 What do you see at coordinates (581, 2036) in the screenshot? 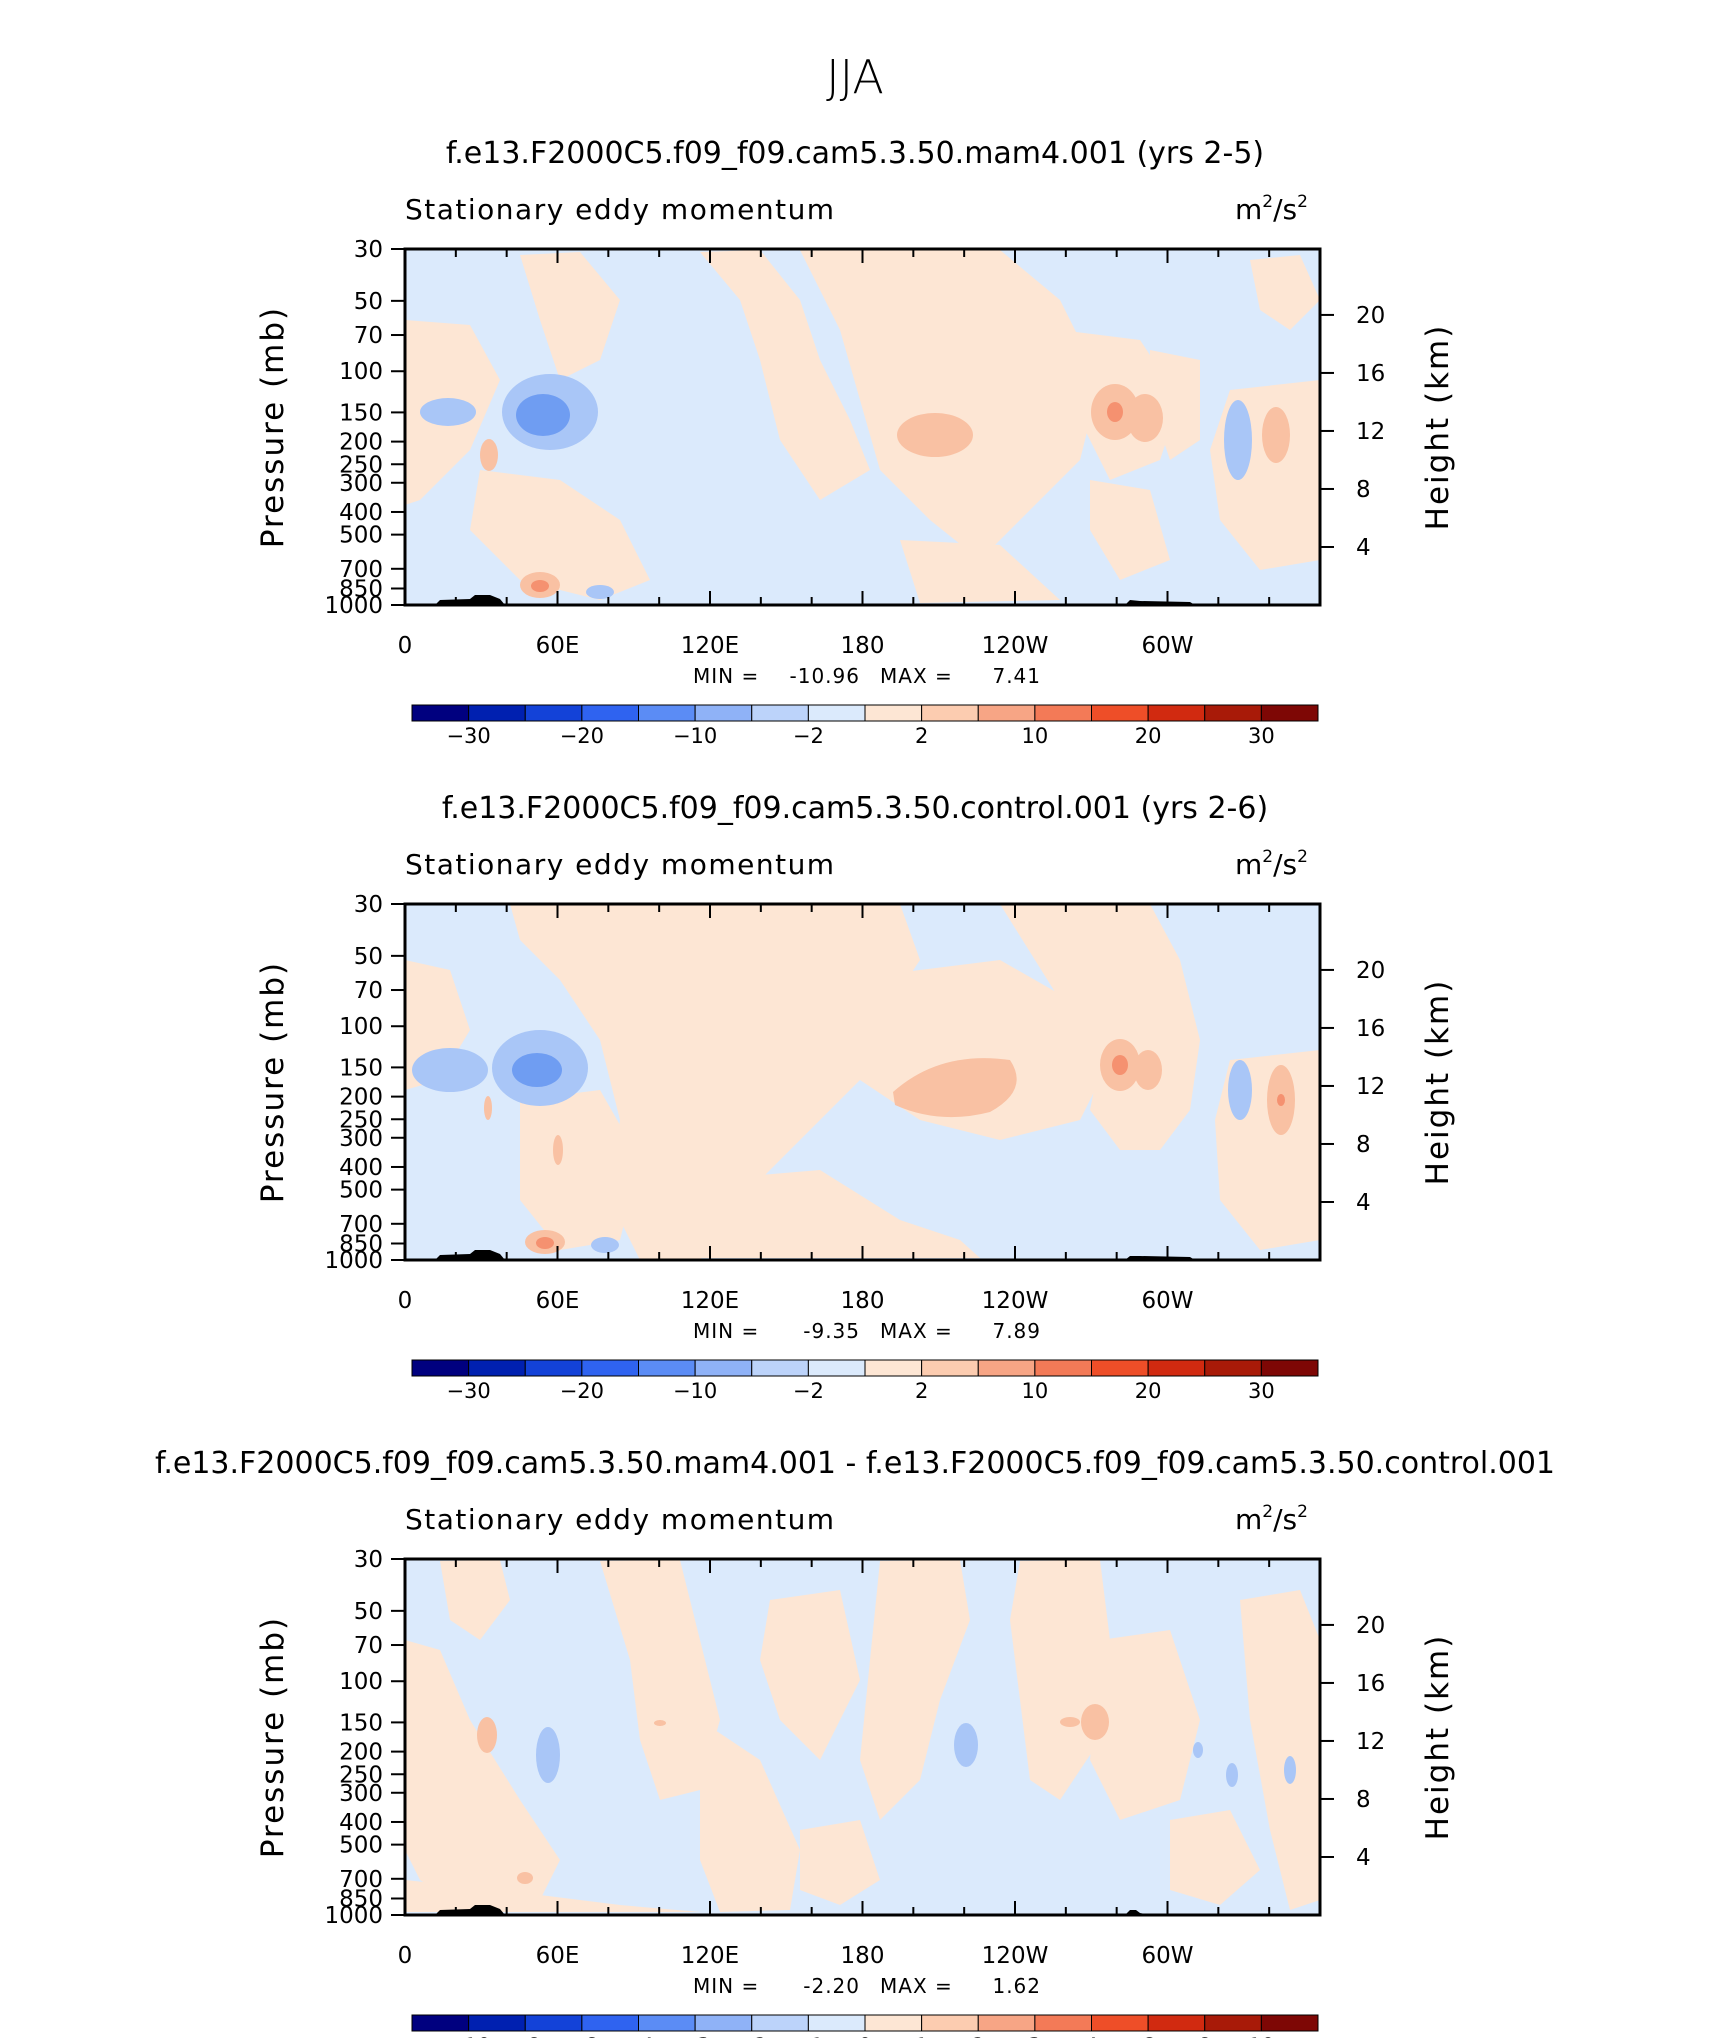
I see `colorbar-label: −6` at bounding box center [581, 2036].